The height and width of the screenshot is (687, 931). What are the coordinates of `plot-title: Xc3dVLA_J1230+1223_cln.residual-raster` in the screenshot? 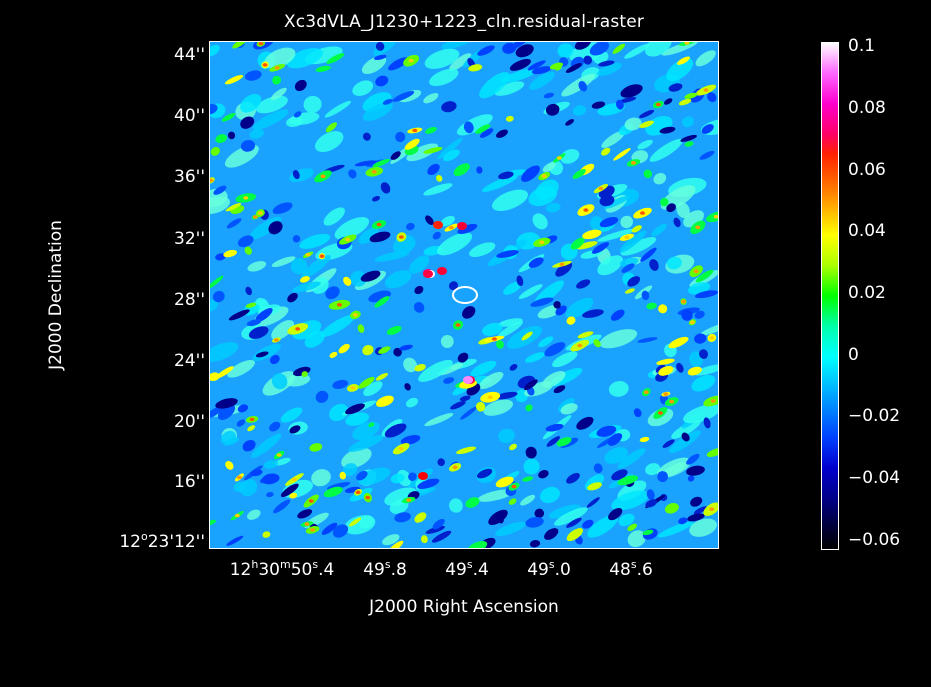 It's located at (464, 22).